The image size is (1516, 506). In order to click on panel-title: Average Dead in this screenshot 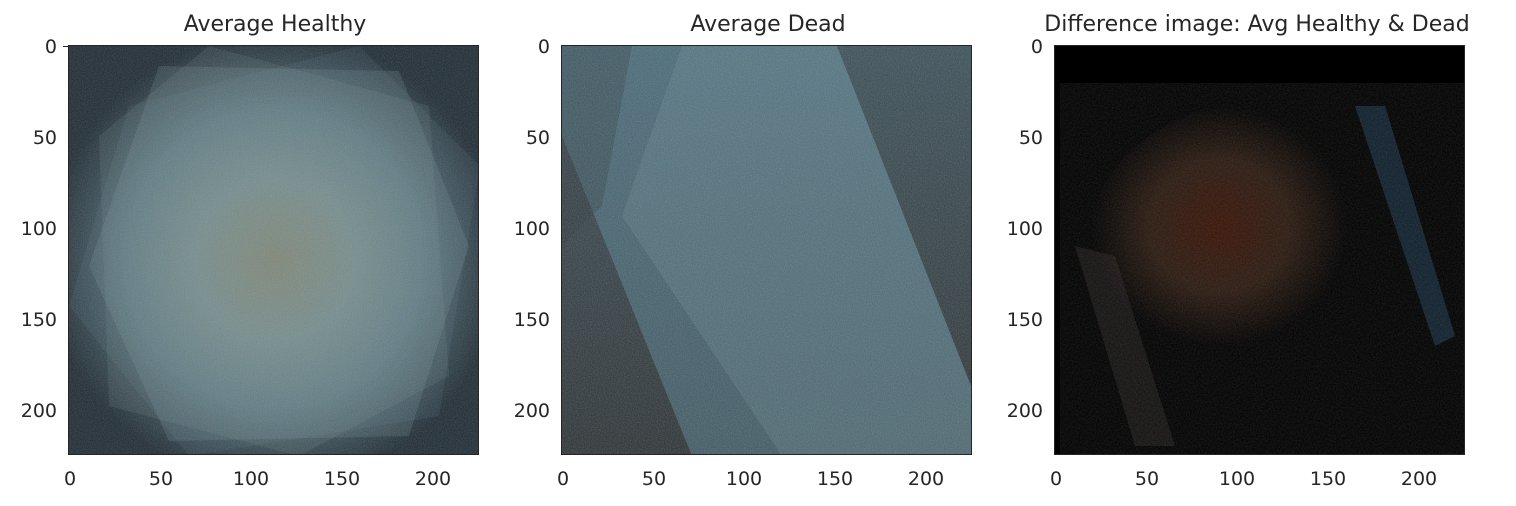, I will do `click(768, 24)`.